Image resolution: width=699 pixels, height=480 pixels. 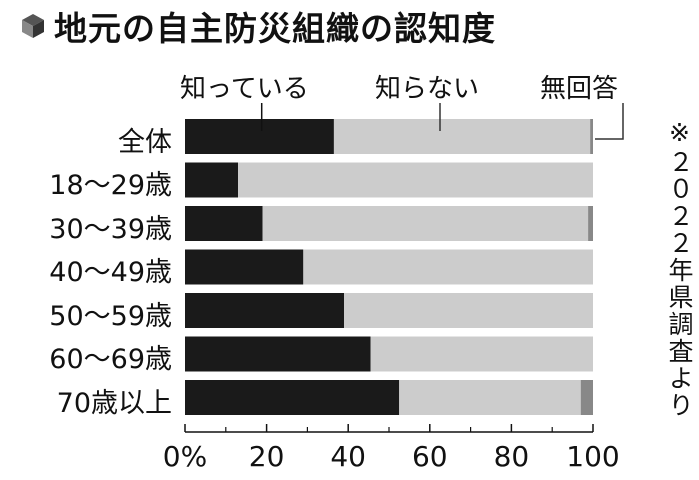 What do you see at coordinates (185, 456) in the screenshot?
I see `x-tick-label: 0%` at bounding box center [185, 456].